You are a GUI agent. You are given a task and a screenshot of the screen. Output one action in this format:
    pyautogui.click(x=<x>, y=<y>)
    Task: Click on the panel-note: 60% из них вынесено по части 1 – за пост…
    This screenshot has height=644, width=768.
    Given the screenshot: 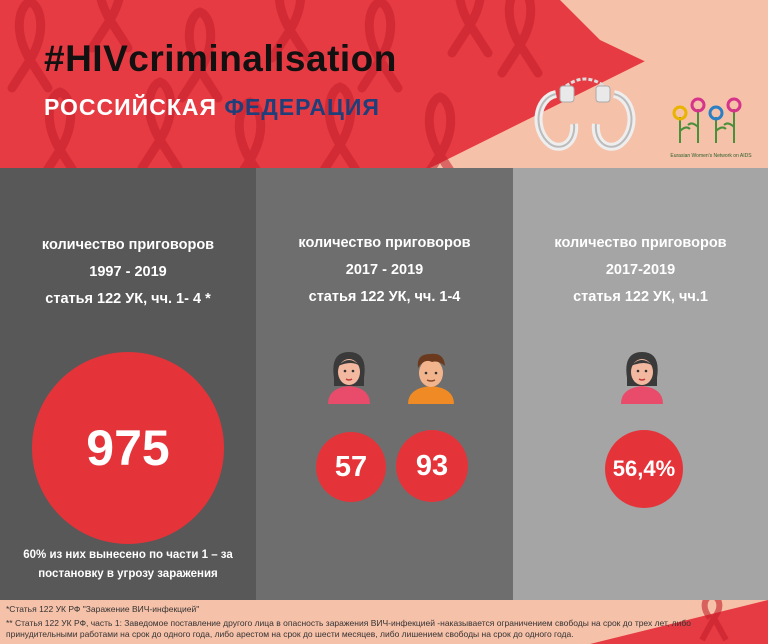 What is the action you would take?
    pyautogui.click(x=128, y=565)
    